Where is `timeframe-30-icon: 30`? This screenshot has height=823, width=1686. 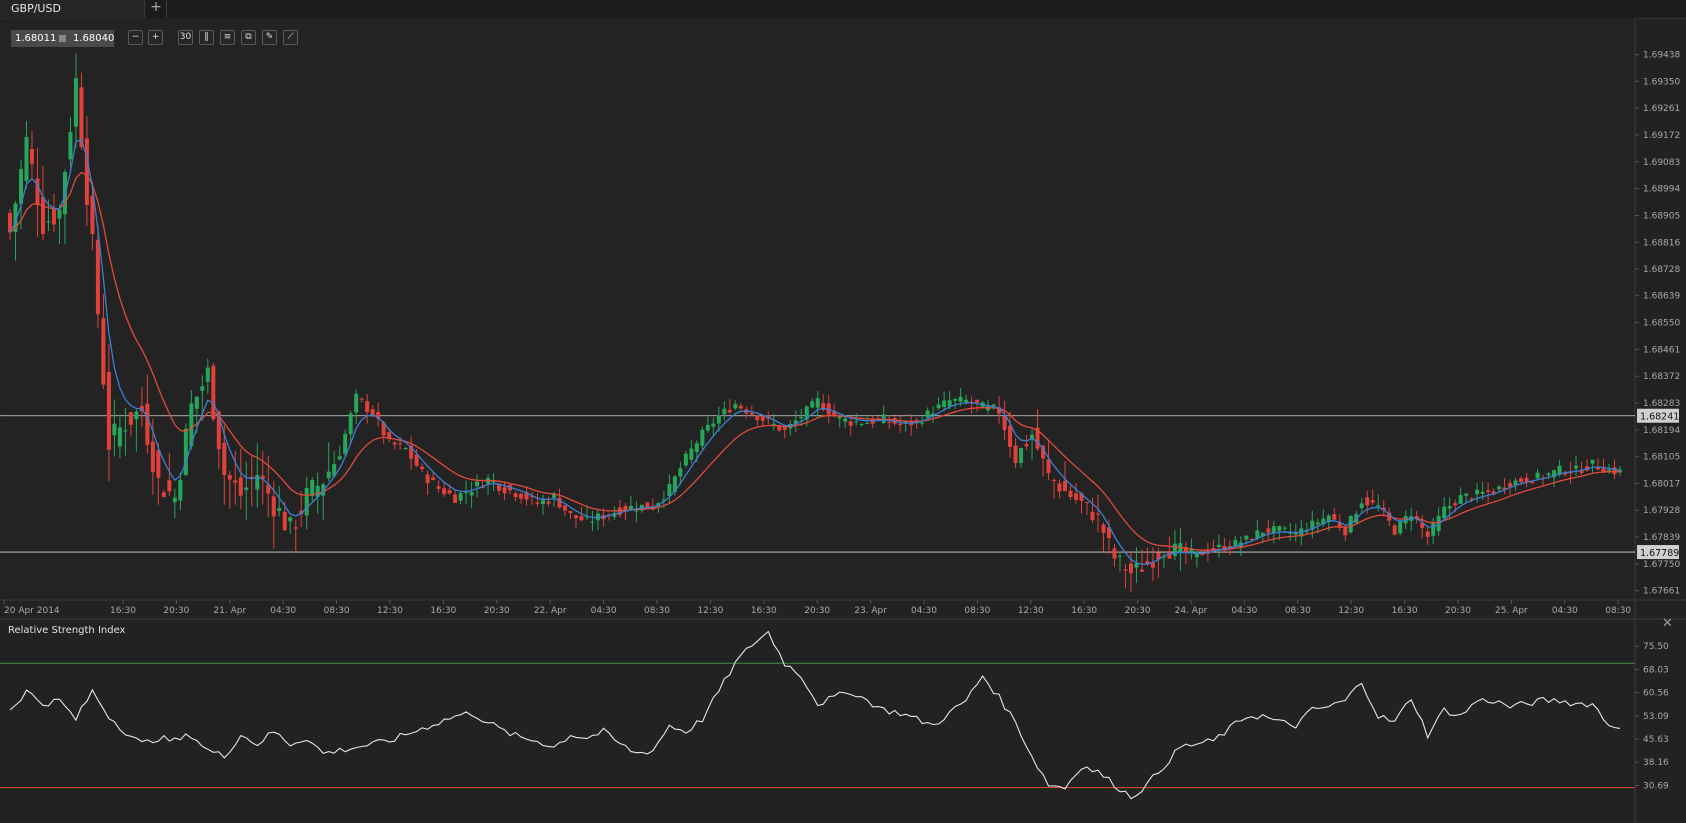
timeframe-30-icon: 30 is located at coordinates (185, 37).